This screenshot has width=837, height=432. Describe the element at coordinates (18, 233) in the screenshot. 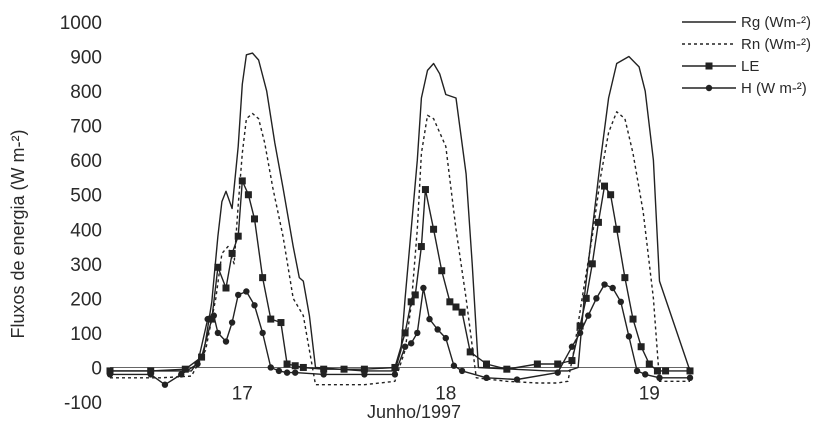

I see `y-axis-title: Fluxos de energia (W m-²)` at that location.